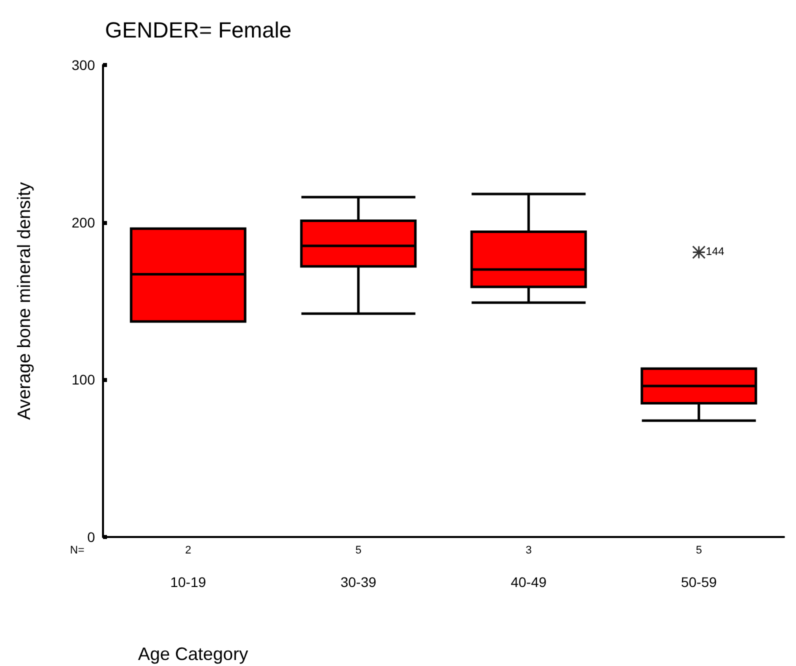  Describe the element at coordinates (358, 582) in the screenshot. I see `x-tick-label: 30-39` at that location.